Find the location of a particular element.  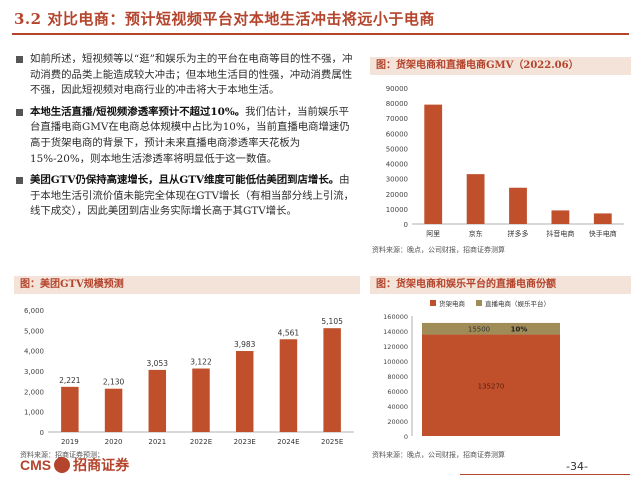

page-title: 3.2 对比电商：预计短视频平台对本地生活冲击将远小于电商 is located at coordinates (224, 19).